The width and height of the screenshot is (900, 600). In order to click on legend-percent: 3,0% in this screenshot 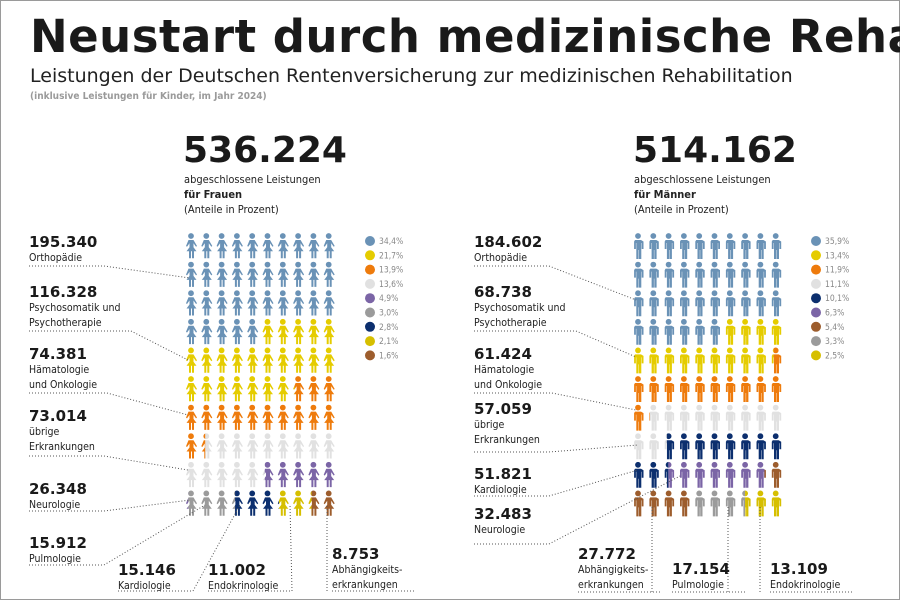, I will do `click(388, 314)`.